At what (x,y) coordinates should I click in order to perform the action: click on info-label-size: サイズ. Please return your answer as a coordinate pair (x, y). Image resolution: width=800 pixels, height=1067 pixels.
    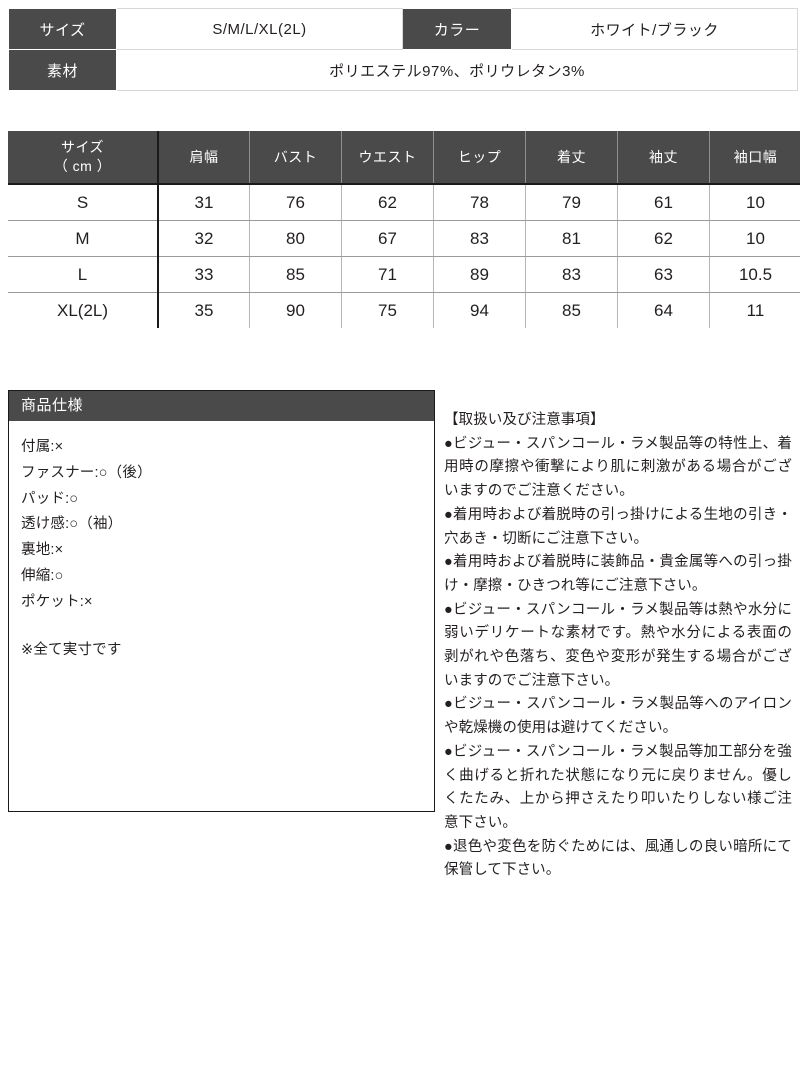
    Looking at the image, I should click on (62, 29).